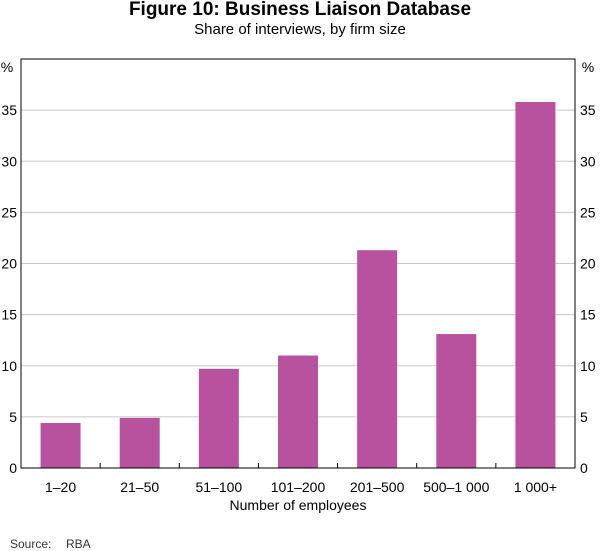 The height and width of the screenshot is (551, 600). Describe the element at coordinates (13, 417) in the screenshot. I see `y-tick-label-left: 5` at that location.